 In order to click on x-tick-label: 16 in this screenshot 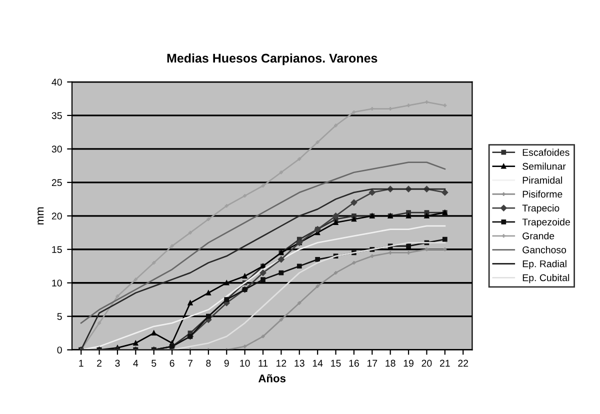, I will do `click(354, 363)`.